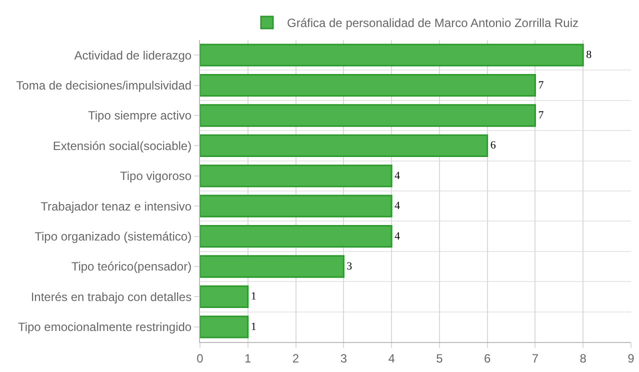  Describe the element at coordinates (487, 358) in the screenshot. I see `x-tick-label: 6` at that location.